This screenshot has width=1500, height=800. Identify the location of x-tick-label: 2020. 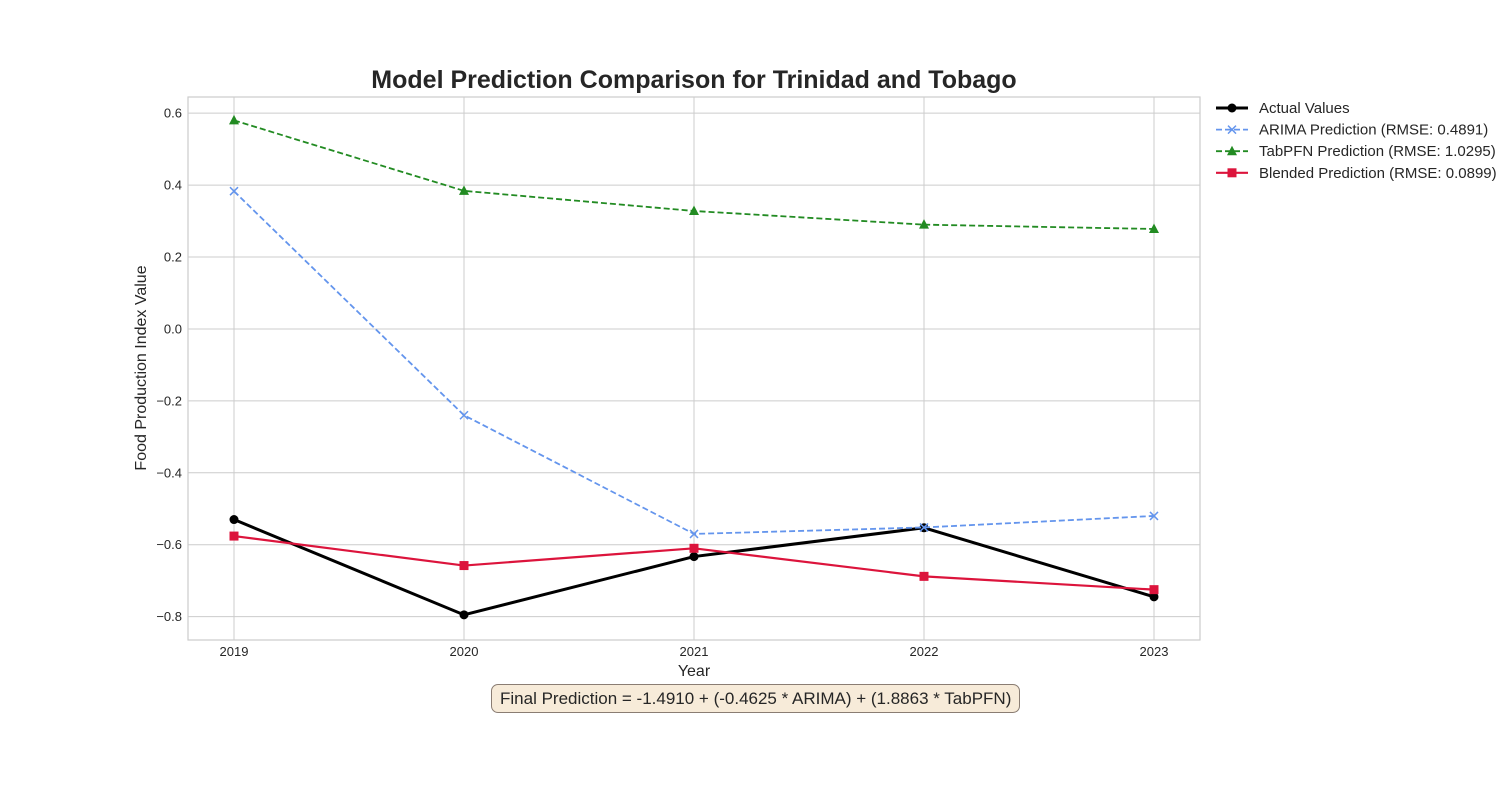
(464, 651).